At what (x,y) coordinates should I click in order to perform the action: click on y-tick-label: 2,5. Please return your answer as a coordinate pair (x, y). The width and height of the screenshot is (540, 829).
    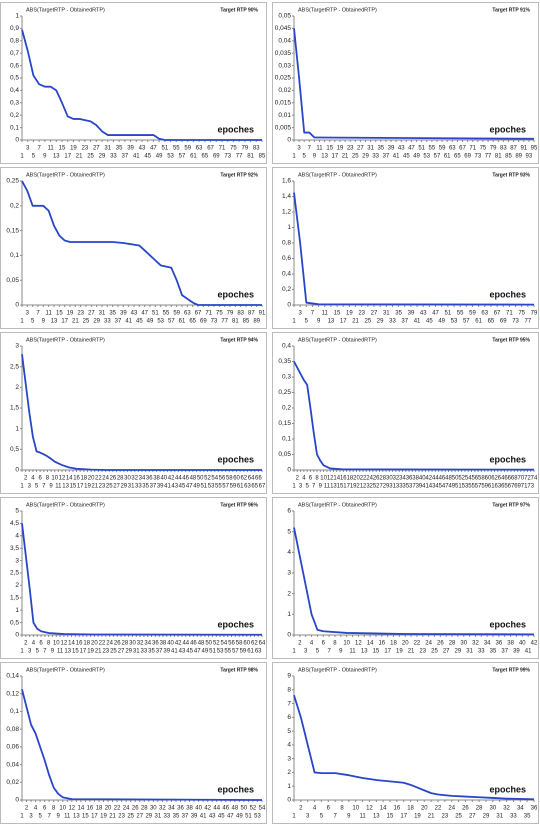
    Looking at the image, I should click on (14, 573).